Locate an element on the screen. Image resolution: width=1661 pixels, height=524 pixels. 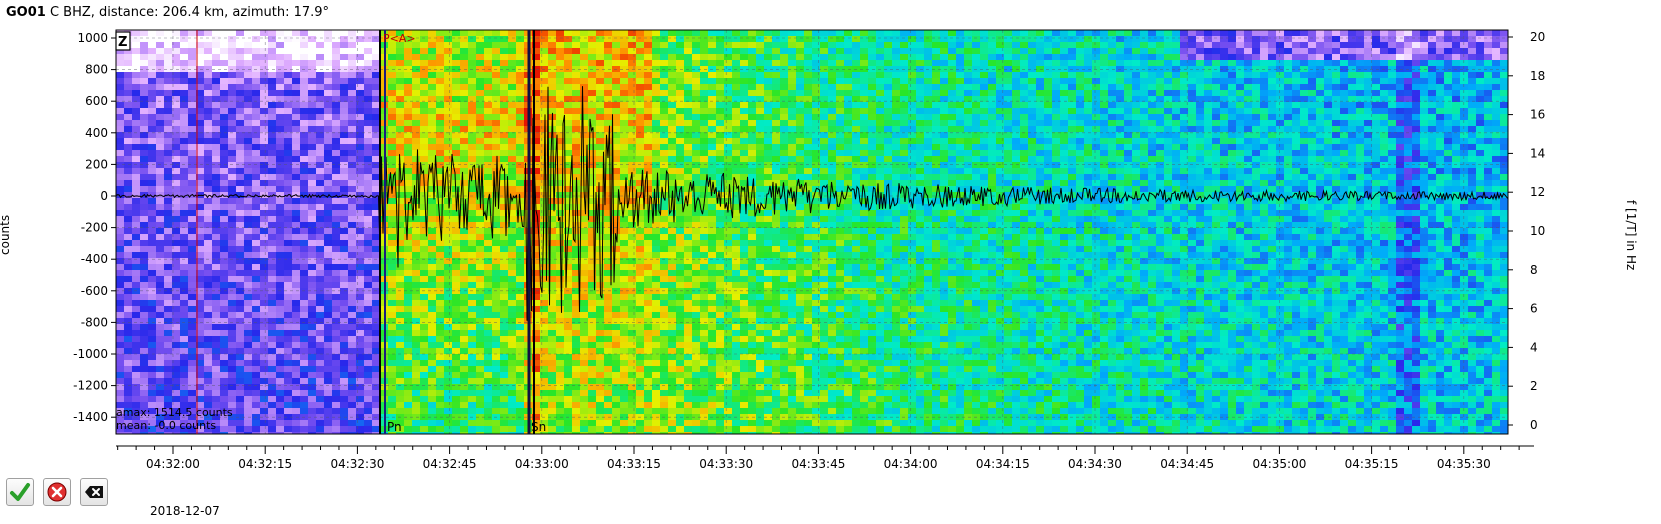
time-tick-label: 04:32:15 is located at coordinates (265, 464).